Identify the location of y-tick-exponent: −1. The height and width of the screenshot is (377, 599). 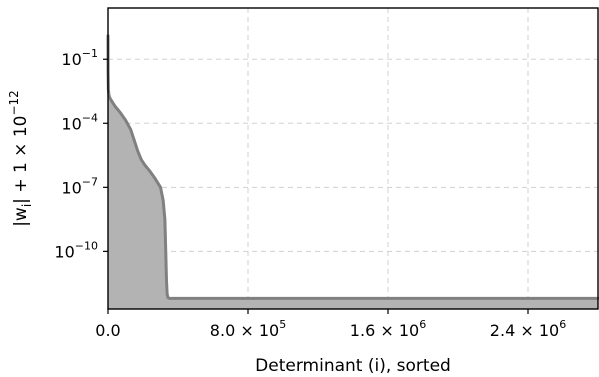
(90, 53).